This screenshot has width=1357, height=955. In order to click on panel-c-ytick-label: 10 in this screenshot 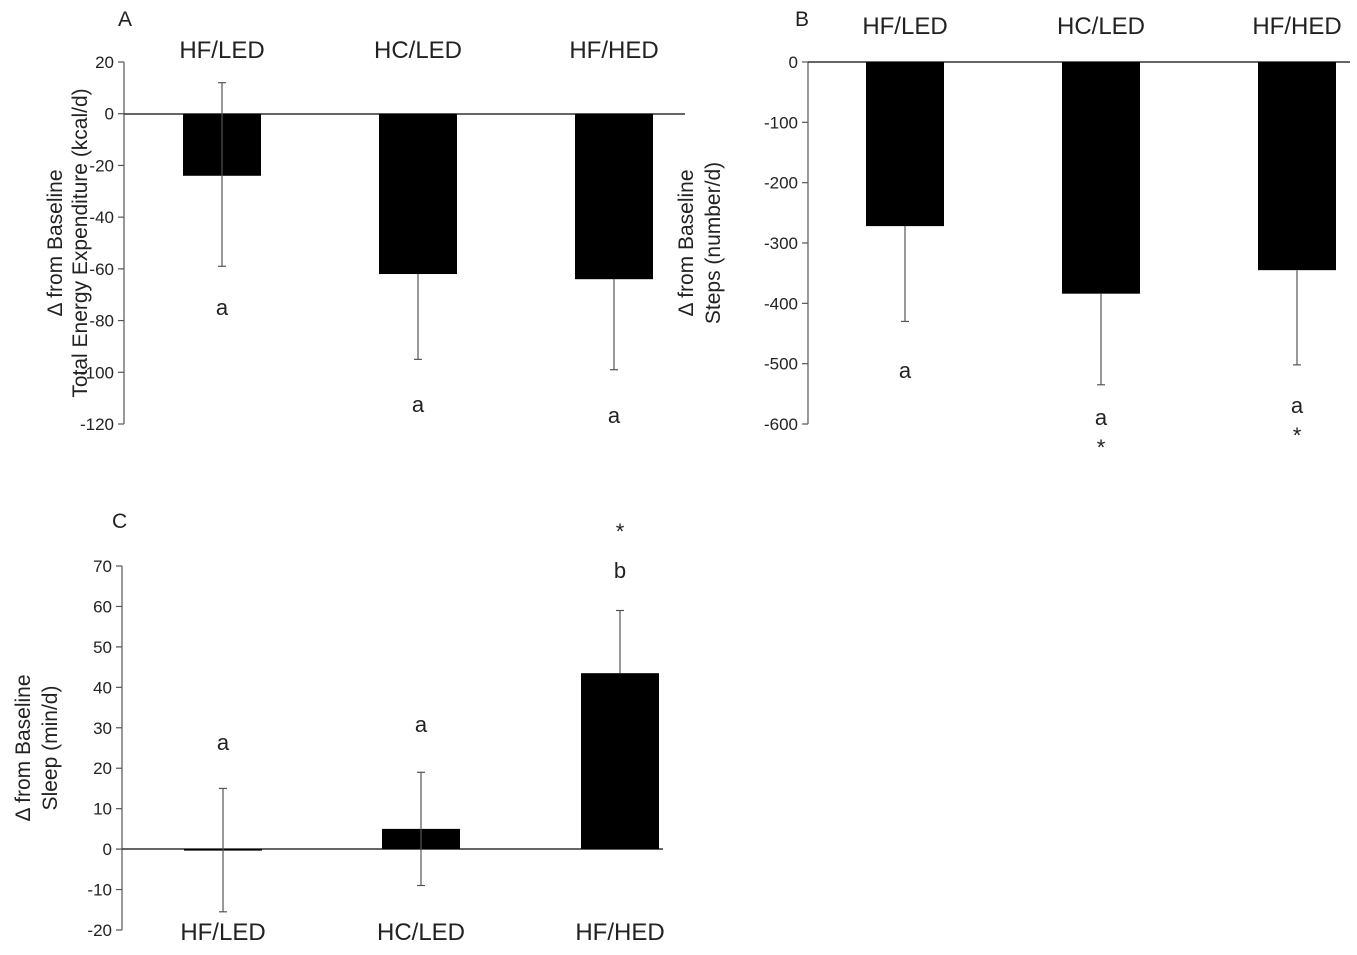, I will do `click(102, 809)`.